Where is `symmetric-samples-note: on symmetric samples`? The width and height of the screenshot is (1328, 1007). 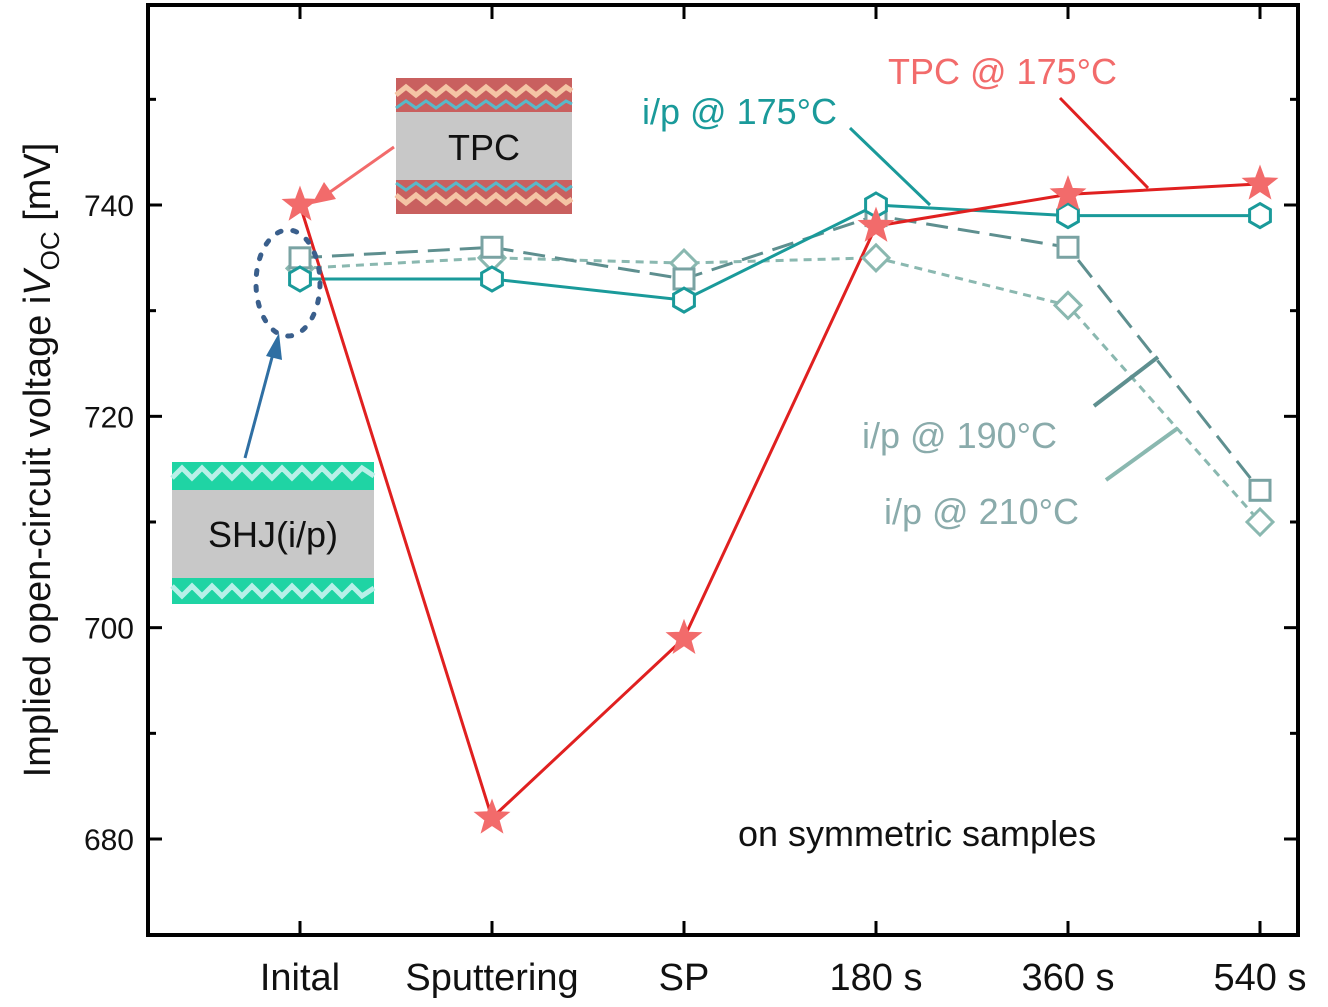 symmetric-samples-note: on symmetric samples is located at coordinates (917, 833).